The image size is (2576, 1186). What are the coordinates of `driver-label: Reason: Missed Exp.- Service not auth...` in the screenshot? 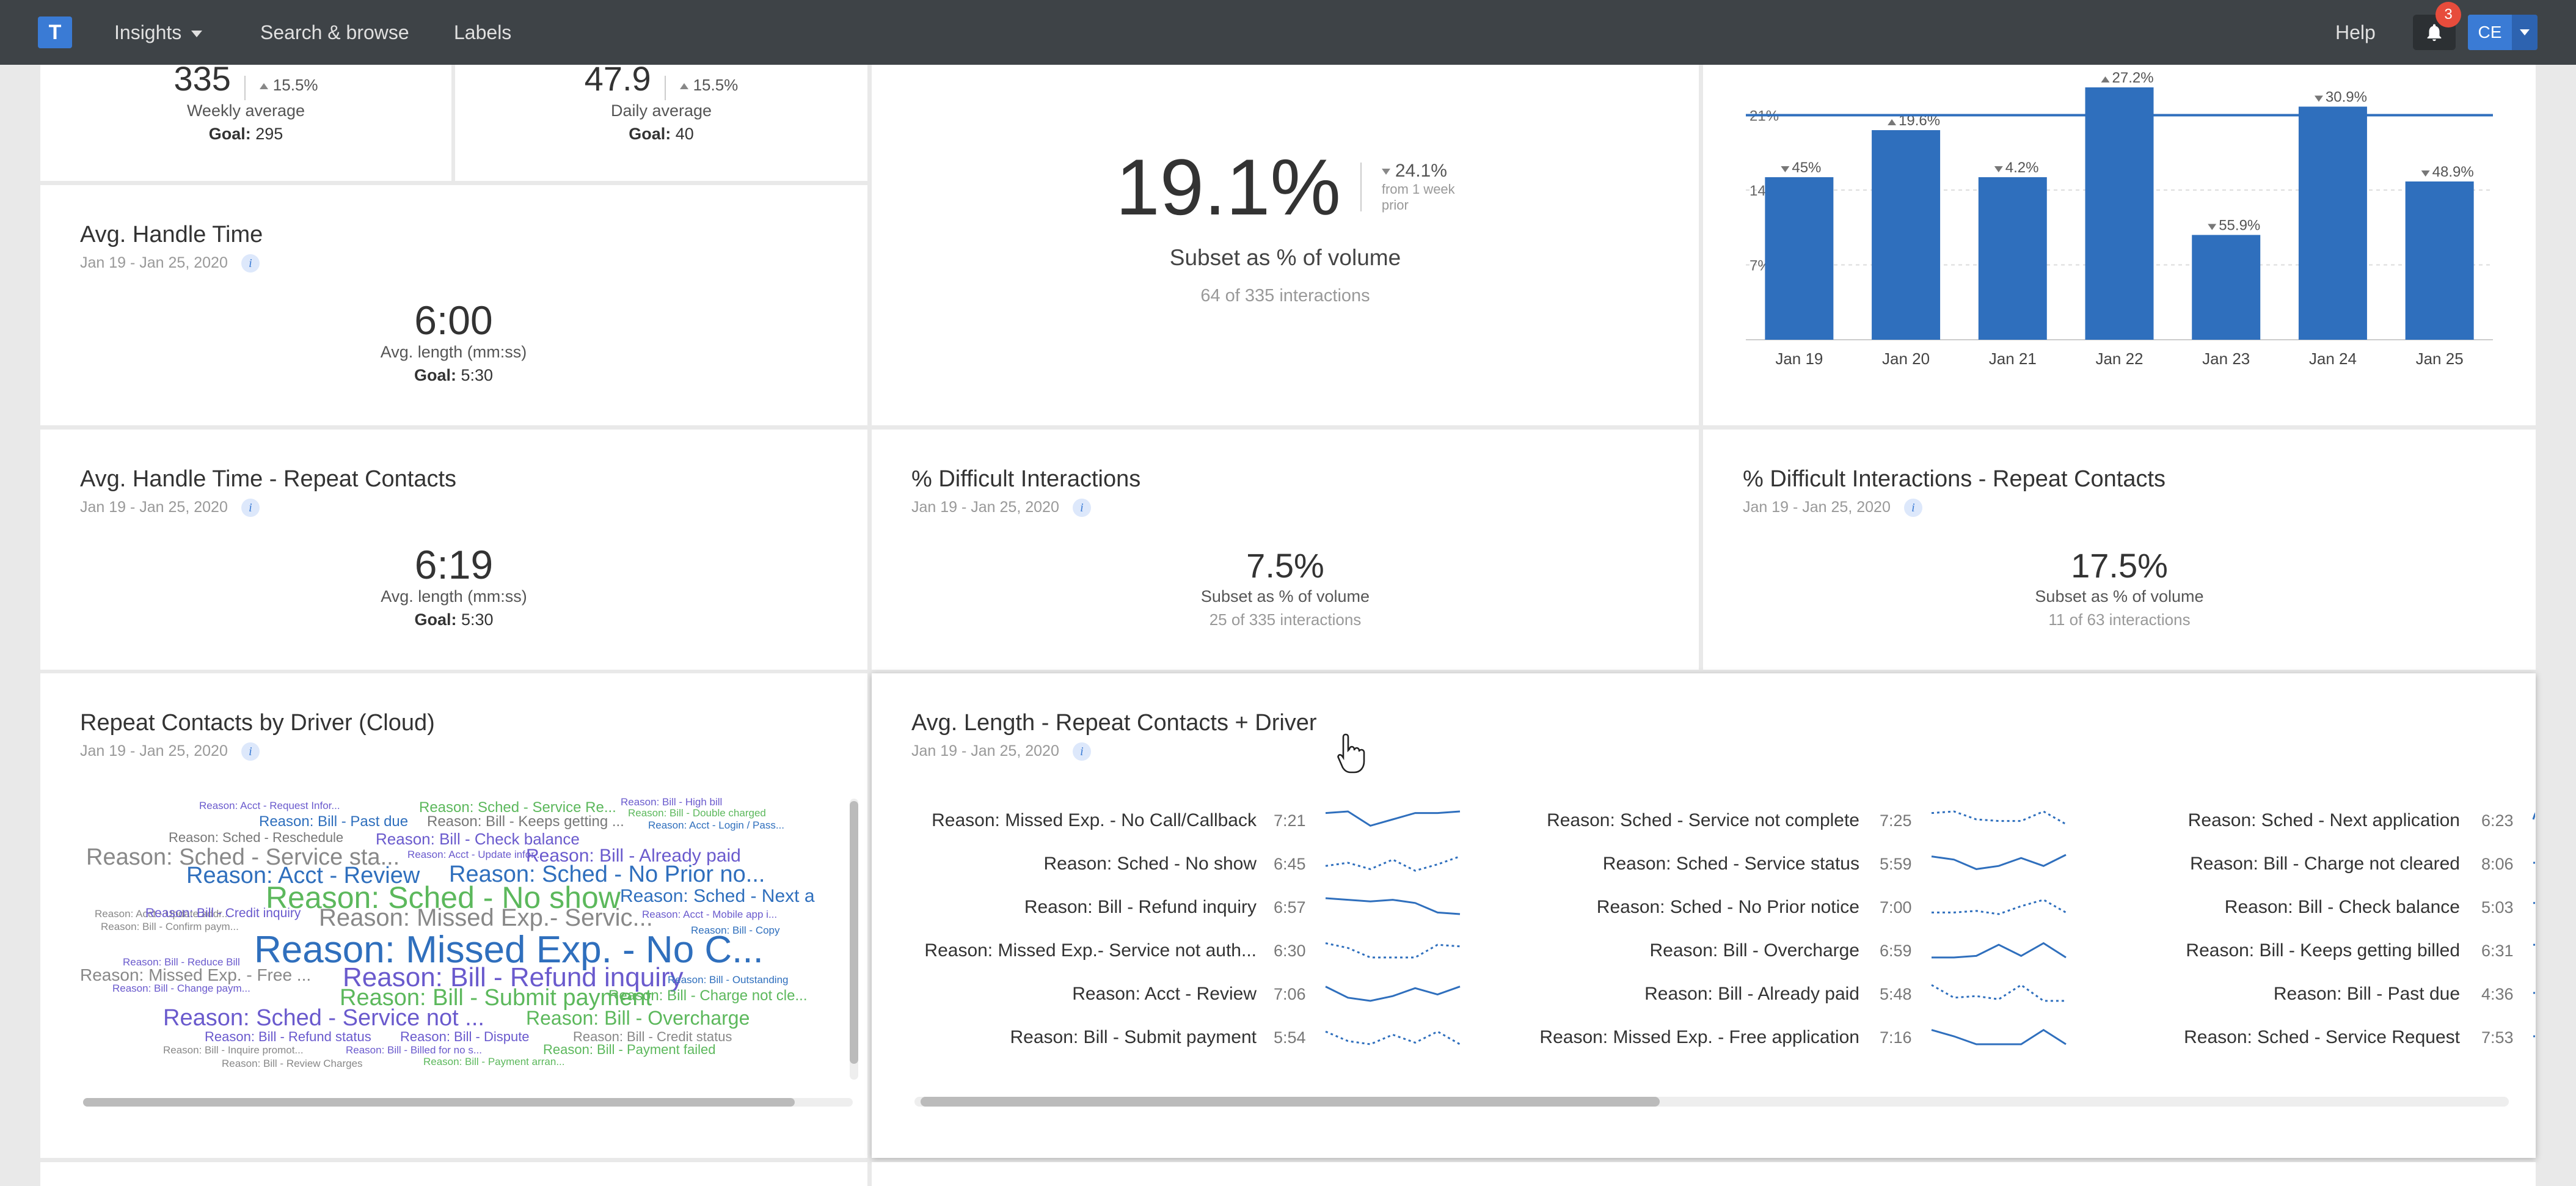 It's located at (1090, 951).